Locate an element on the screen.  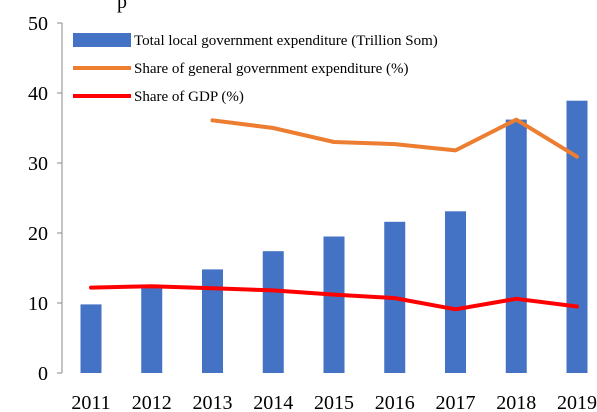
x-tick-label: 2015 is located at coordinates (334, 402).